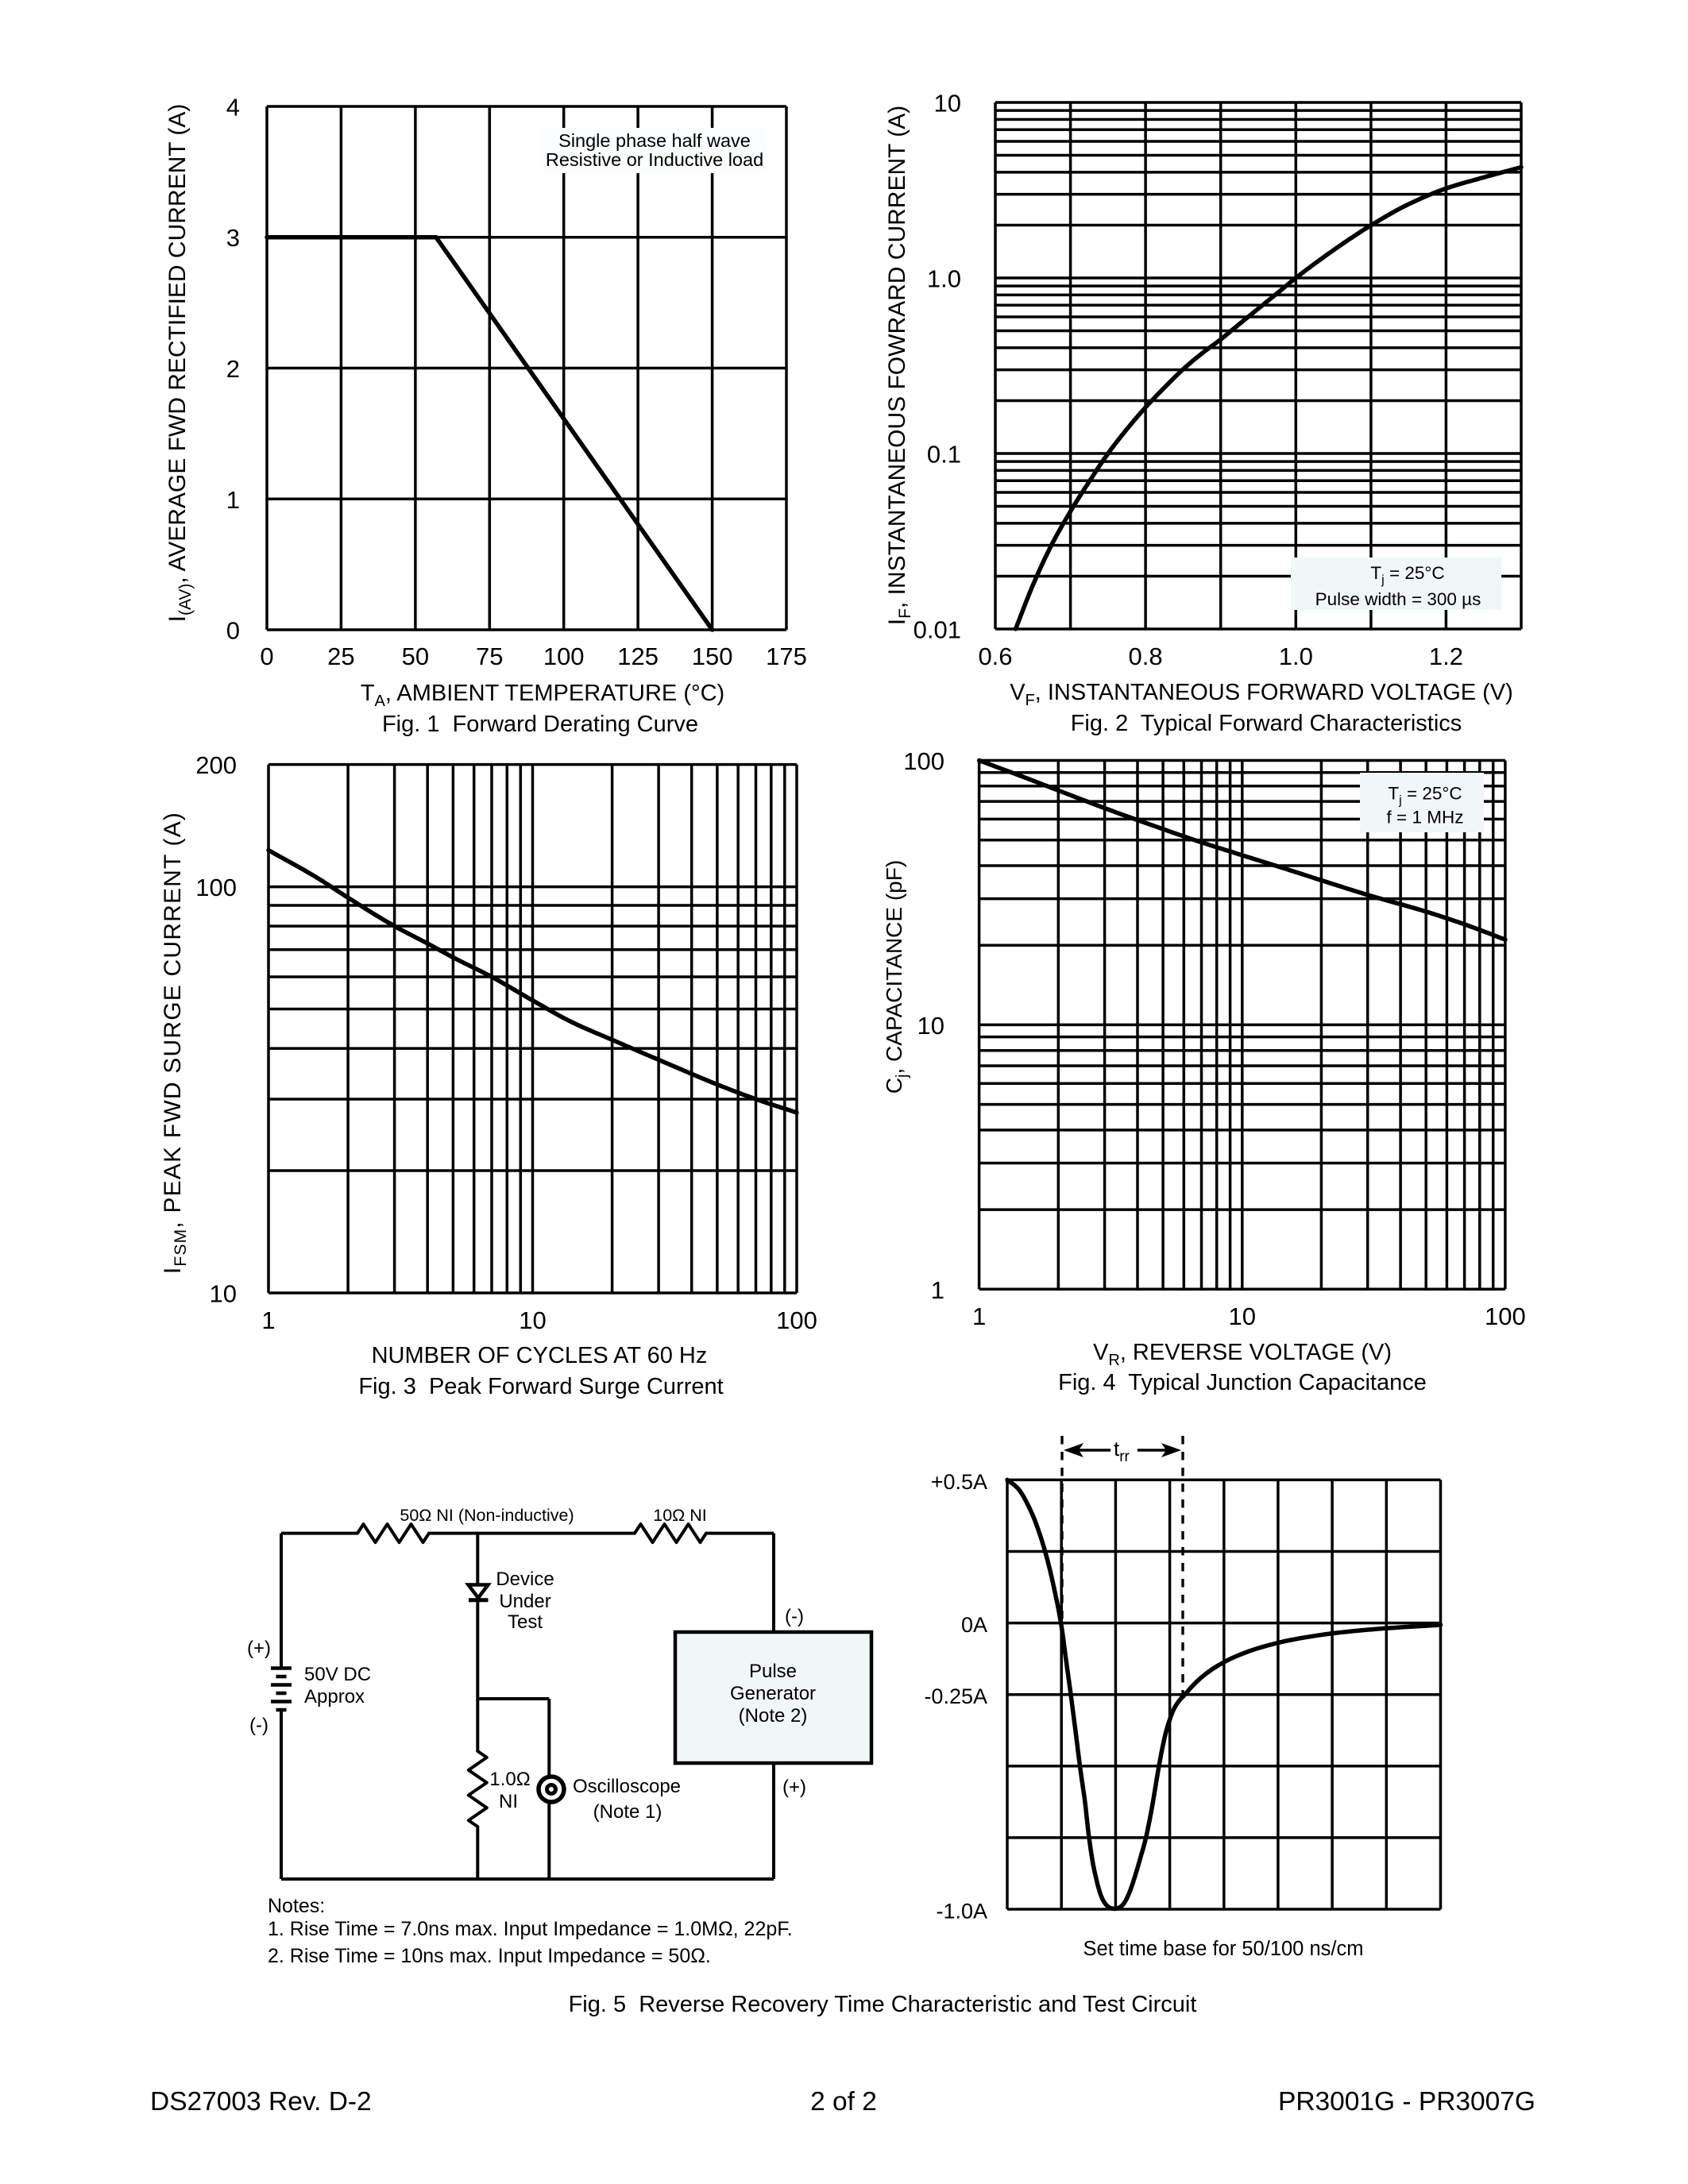 The height and width of the screenshot is (2184, 1688). What do you see at coordinates (1223, 1949) in the screenshot?
I see `svg-text: Set time base for 50/100 ns/cm` at bounding box center [1223, 1949].